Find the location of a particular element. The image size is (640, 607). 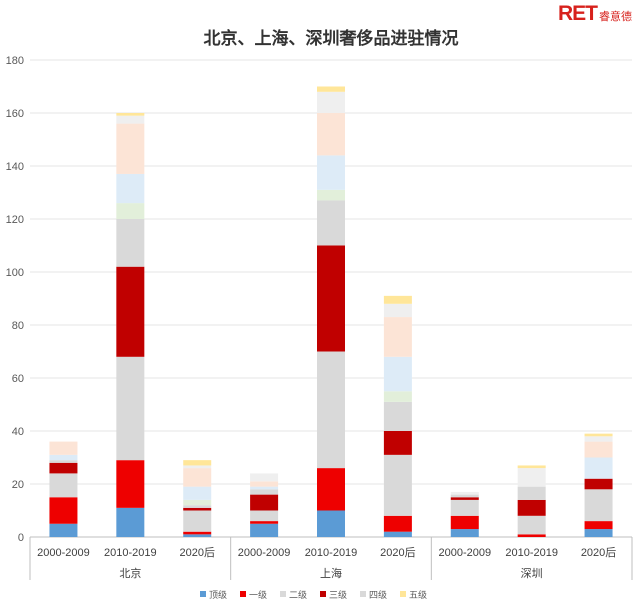

group-label: 上海 is located at coordinates (331, 573).